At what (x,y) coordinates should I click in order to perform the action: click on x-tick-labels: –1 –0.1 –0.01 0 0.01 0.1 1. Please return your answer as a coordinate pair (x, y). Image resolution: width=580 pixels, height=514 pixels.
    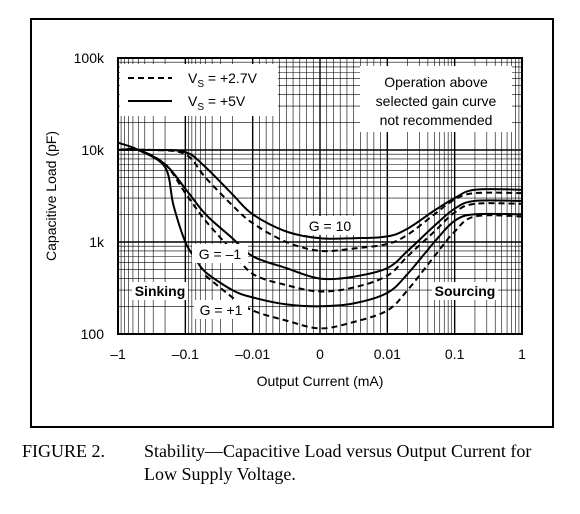
    Looking at the image, I should click on (318, 354).